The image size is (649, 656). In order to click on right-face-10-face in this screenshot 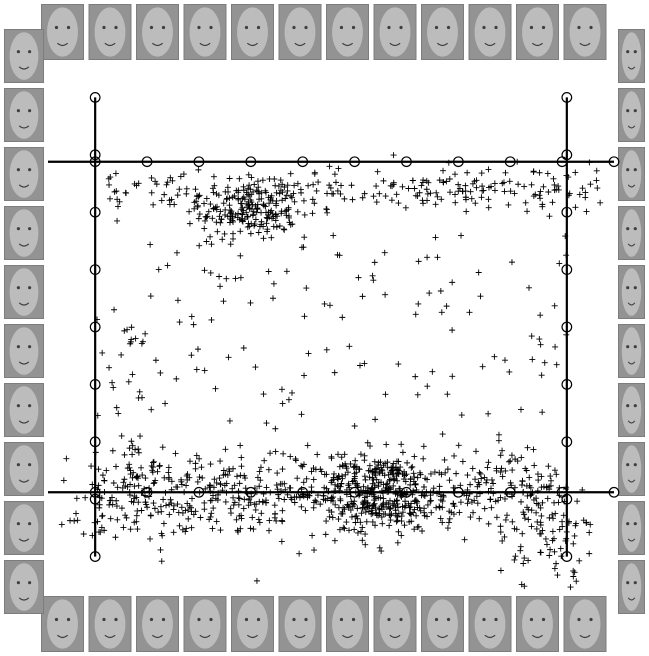, I will do `click(631, 587)`.